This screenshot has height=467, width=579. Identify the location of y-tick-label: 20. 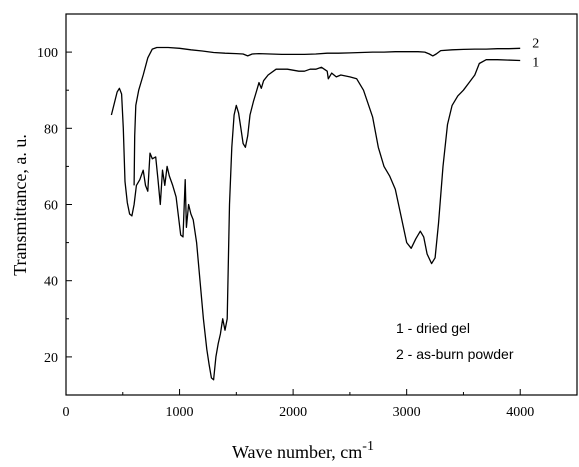
(51, 358).